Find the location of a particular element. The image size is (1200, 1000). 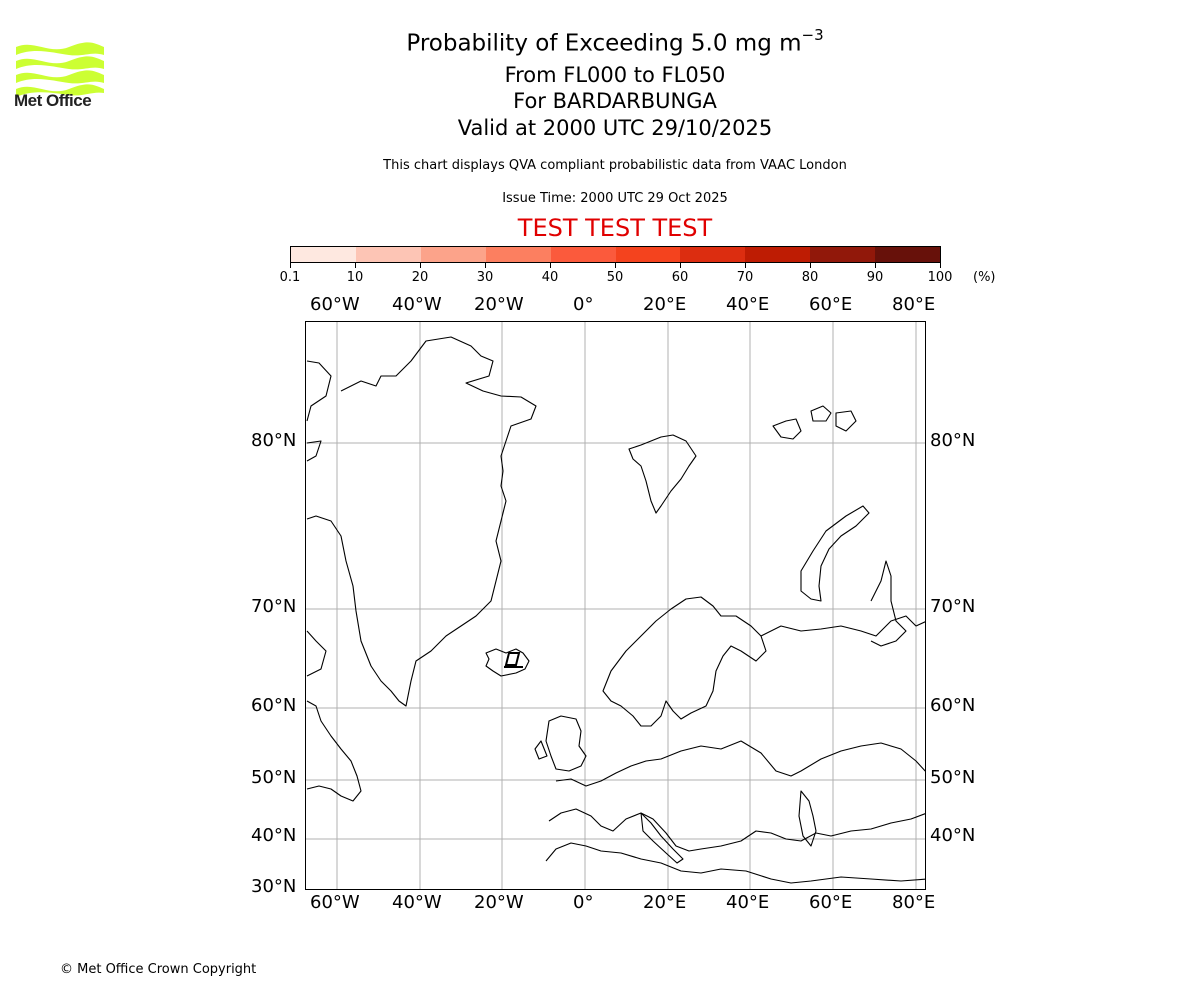

colorbar-ticks is located at coordinates (615, 266).